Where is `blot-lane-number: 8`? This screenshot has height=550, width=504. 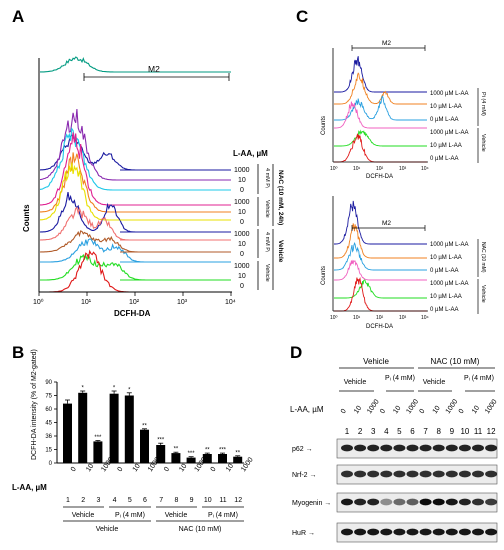
blot-lane-number: 8 is located at coordinates (438, 431).